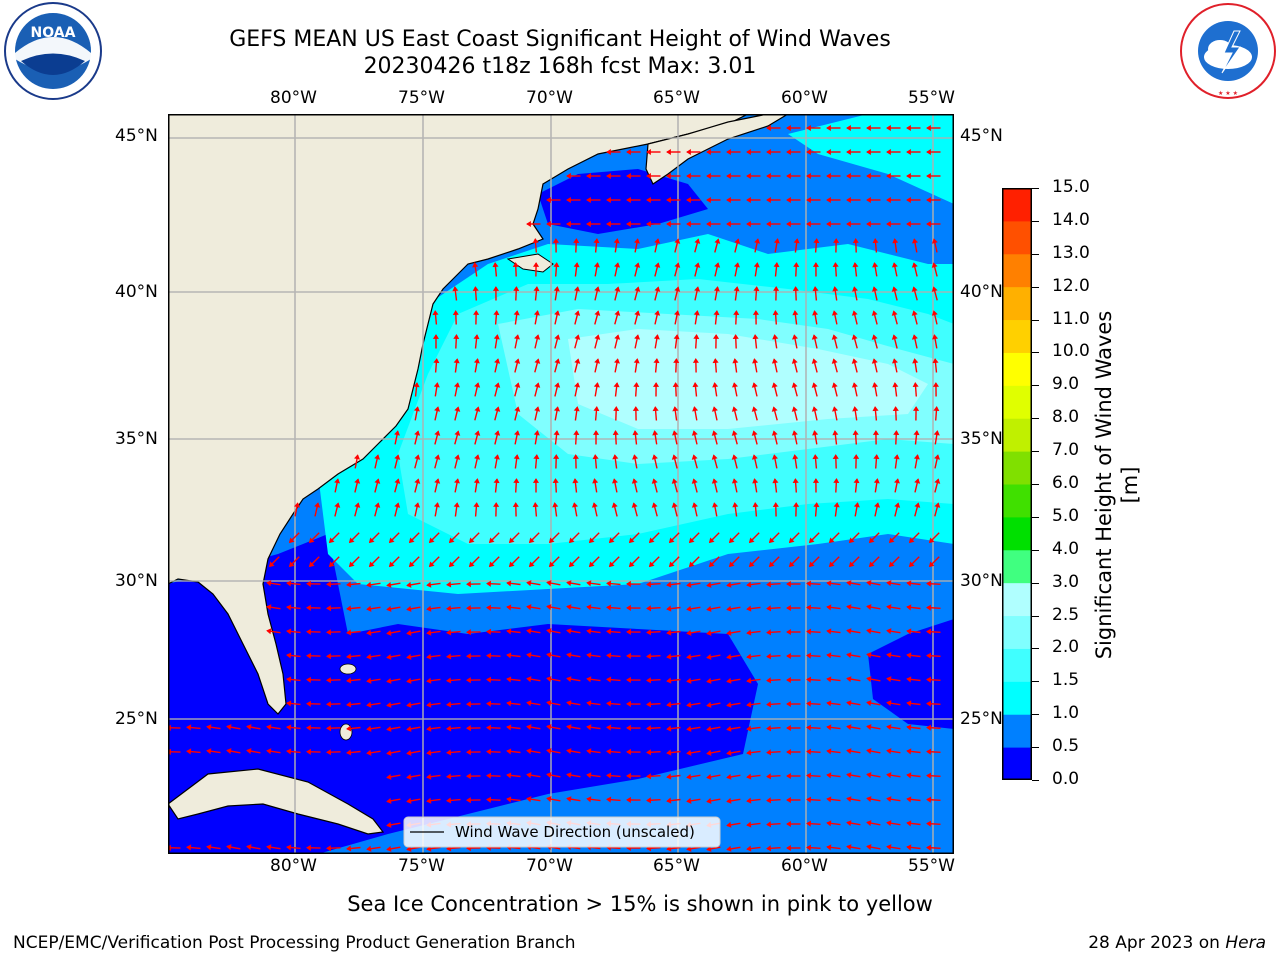  I want to click on lon-bottom-label-55w: 55°W, so click(931, 866).